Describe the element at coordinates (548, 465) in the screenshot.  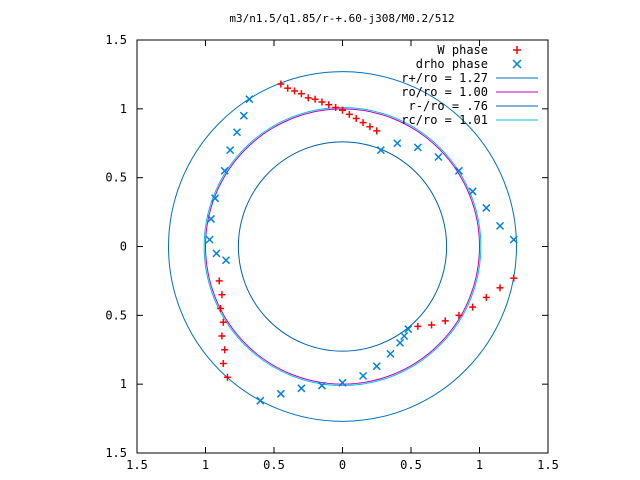
I see `x-tick-label: 1.5` at that location.